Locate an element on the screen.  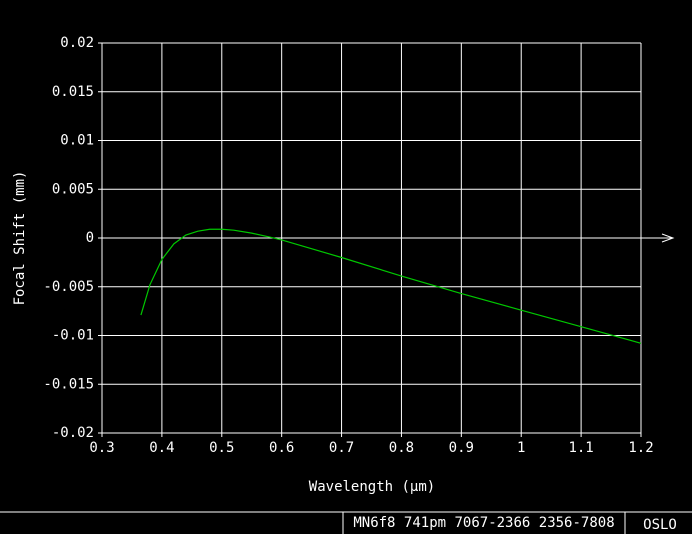
y-tick-label: -0.01 is located at coordinates (73, 336).